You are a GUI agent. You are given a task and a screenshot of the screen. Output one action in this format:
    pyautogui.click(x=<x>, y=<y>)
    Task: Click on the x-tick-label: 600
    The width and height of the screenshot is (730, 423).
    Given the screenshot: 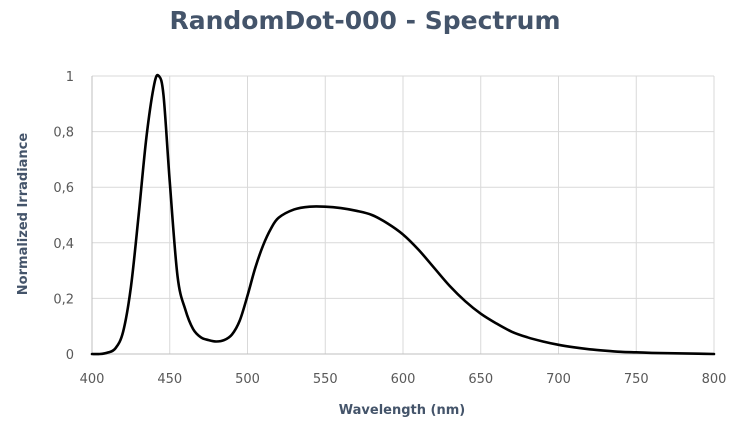 What is the action you would take?
    pyautogui.click(x=403, y=379)
    